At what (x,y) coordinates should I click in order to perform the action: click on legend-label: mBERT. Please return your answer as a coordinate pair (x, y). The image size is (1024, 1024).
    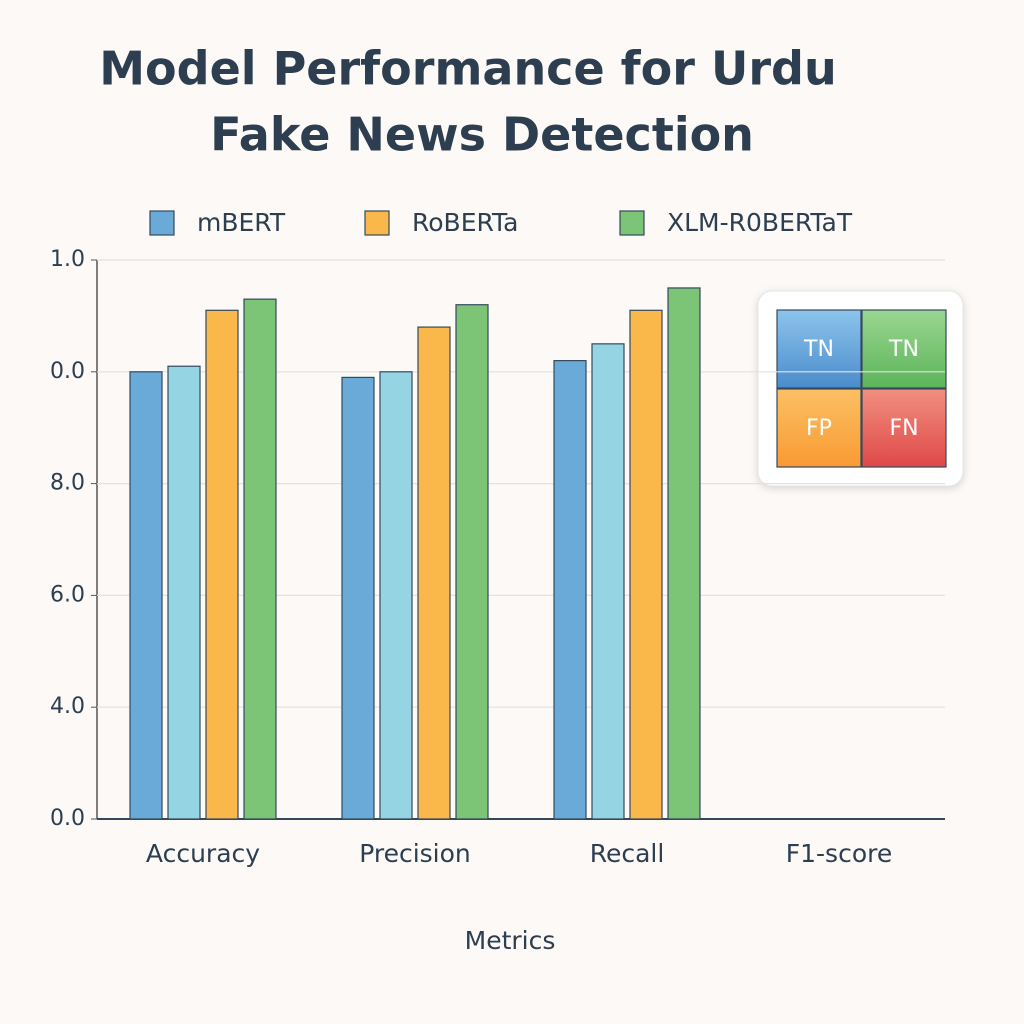
    Looking at the image, I should click on (241, 222).